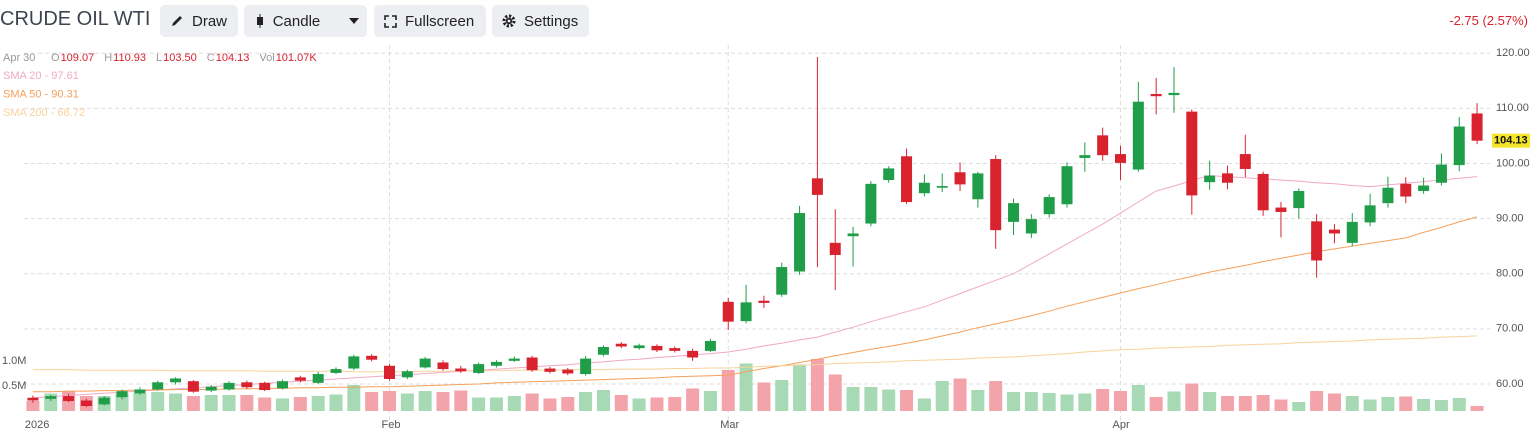 The image size is (1532, 430). Describe the element at coordinates (37, 424) in the screenshot. I see `x-tick-label: 2026` at that location.